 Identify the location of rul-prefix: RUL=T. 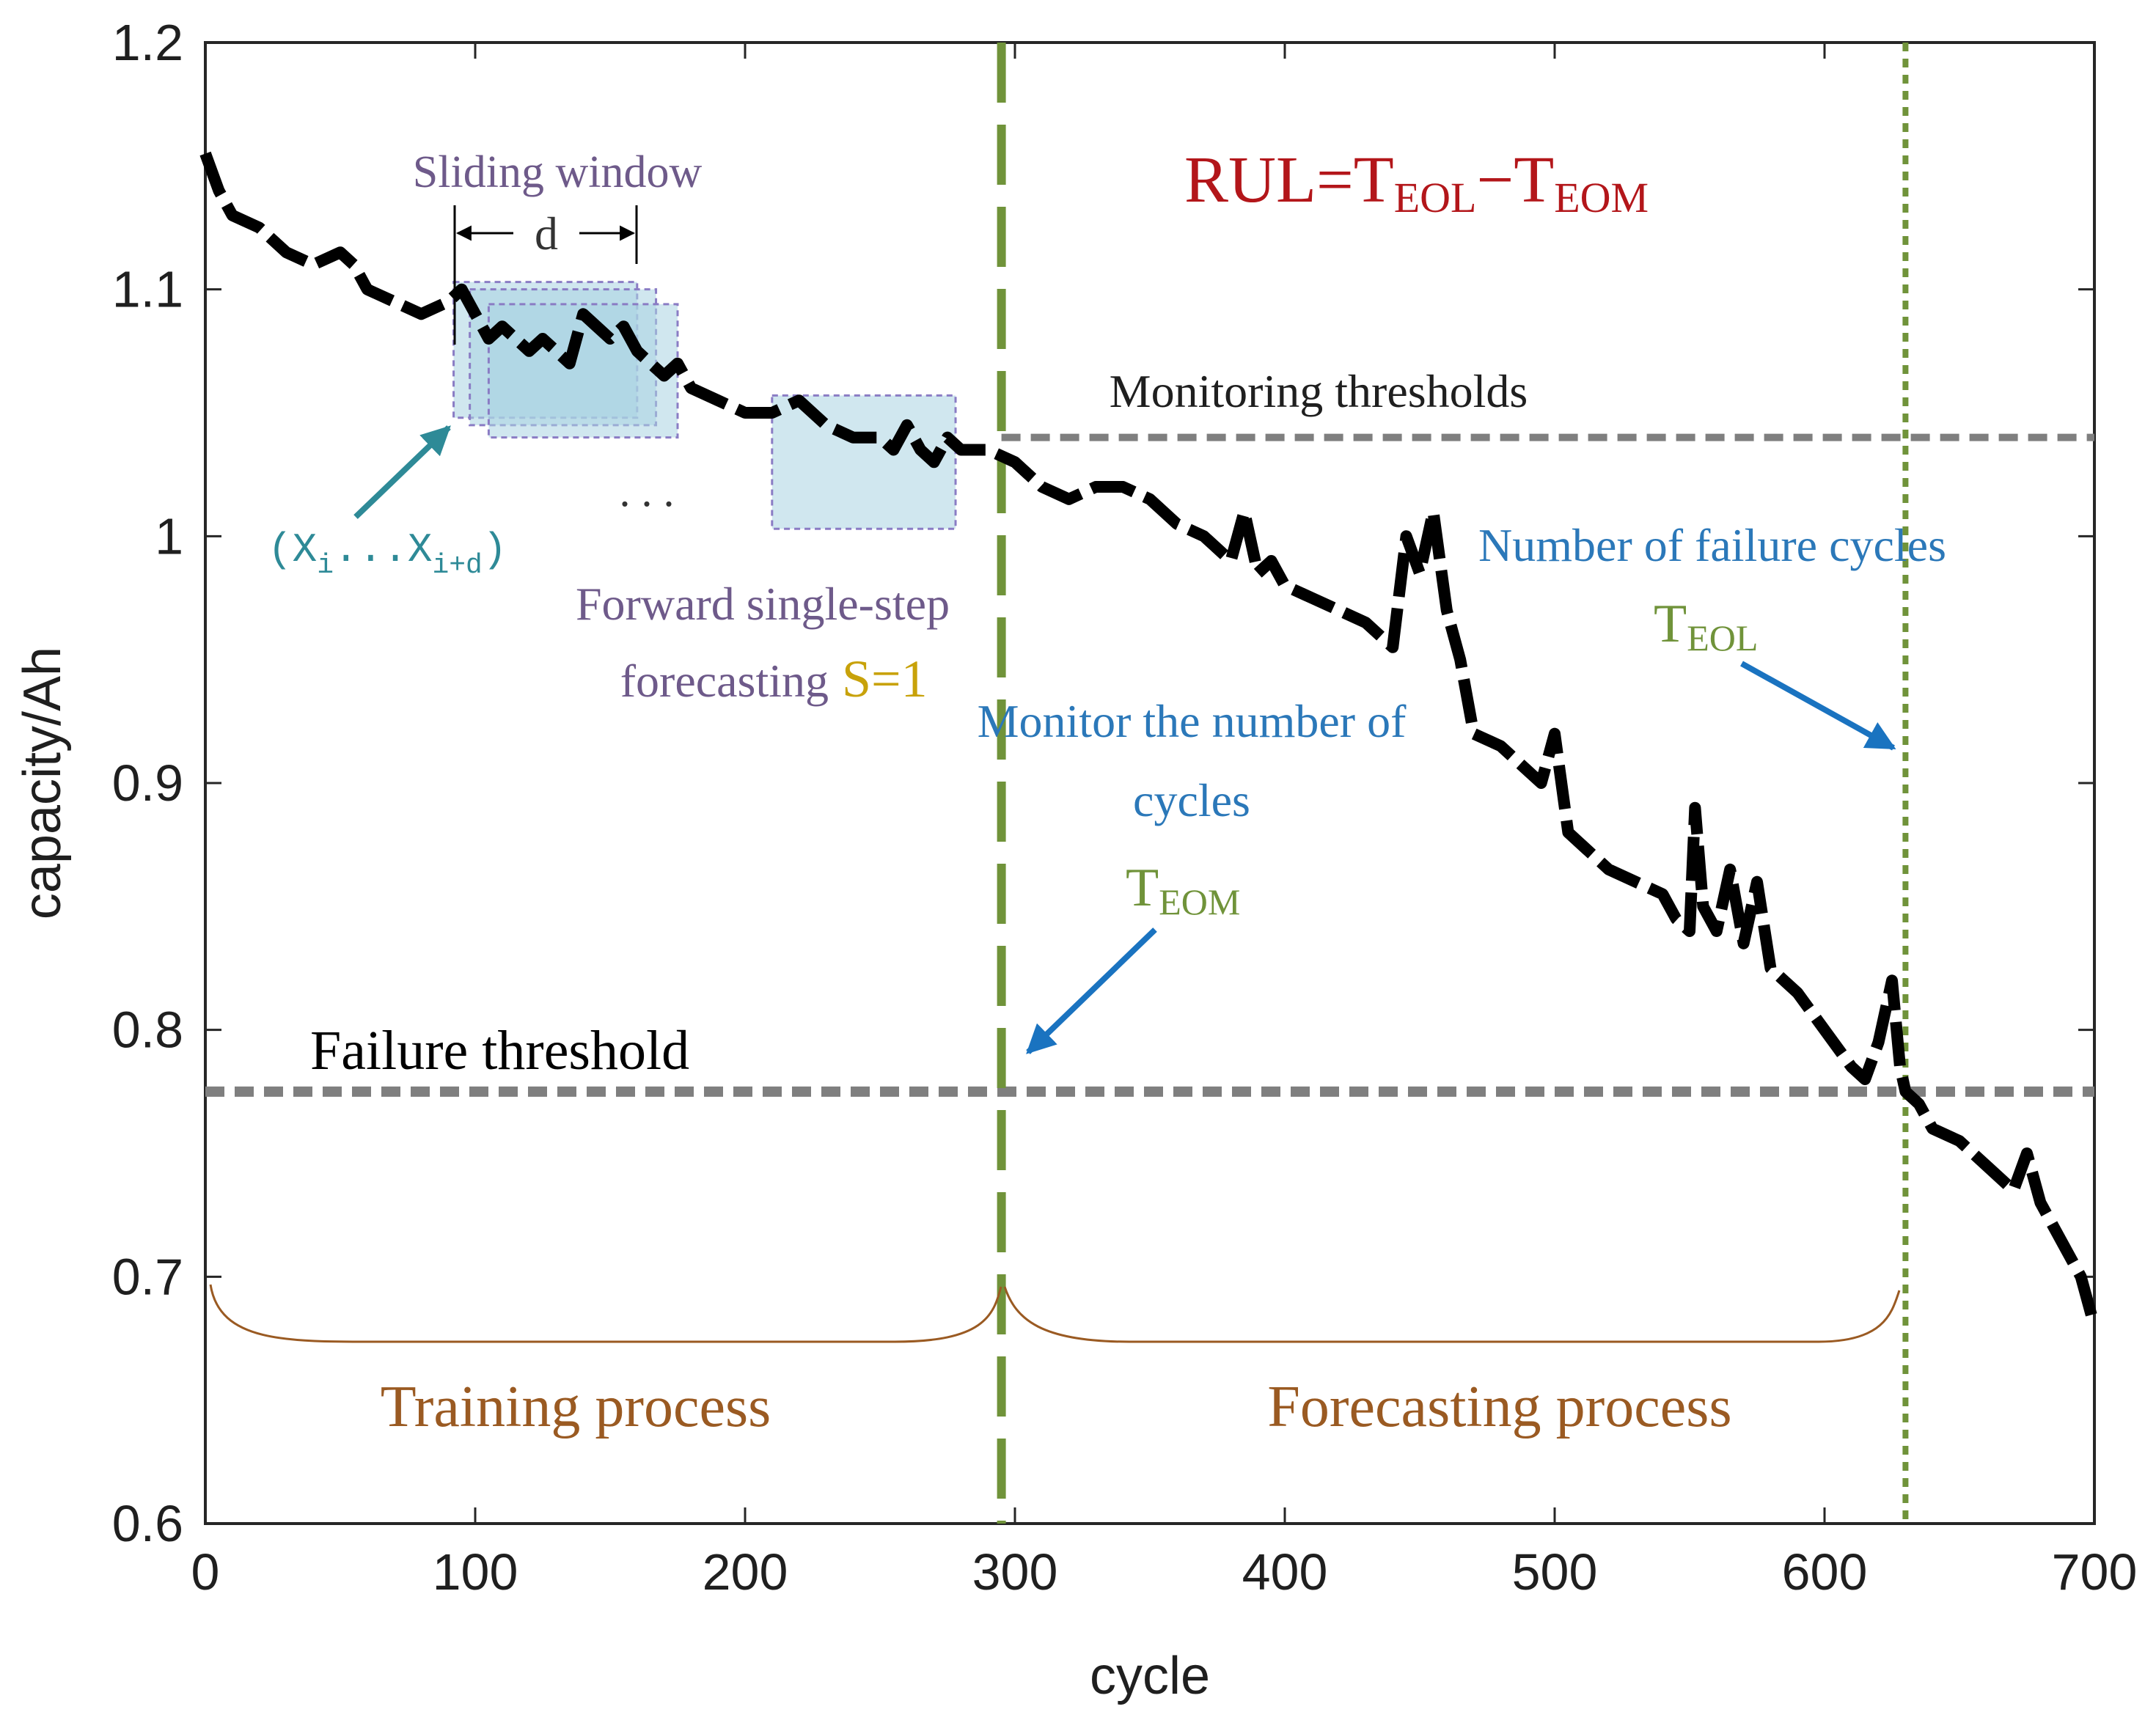
(1289, 180).